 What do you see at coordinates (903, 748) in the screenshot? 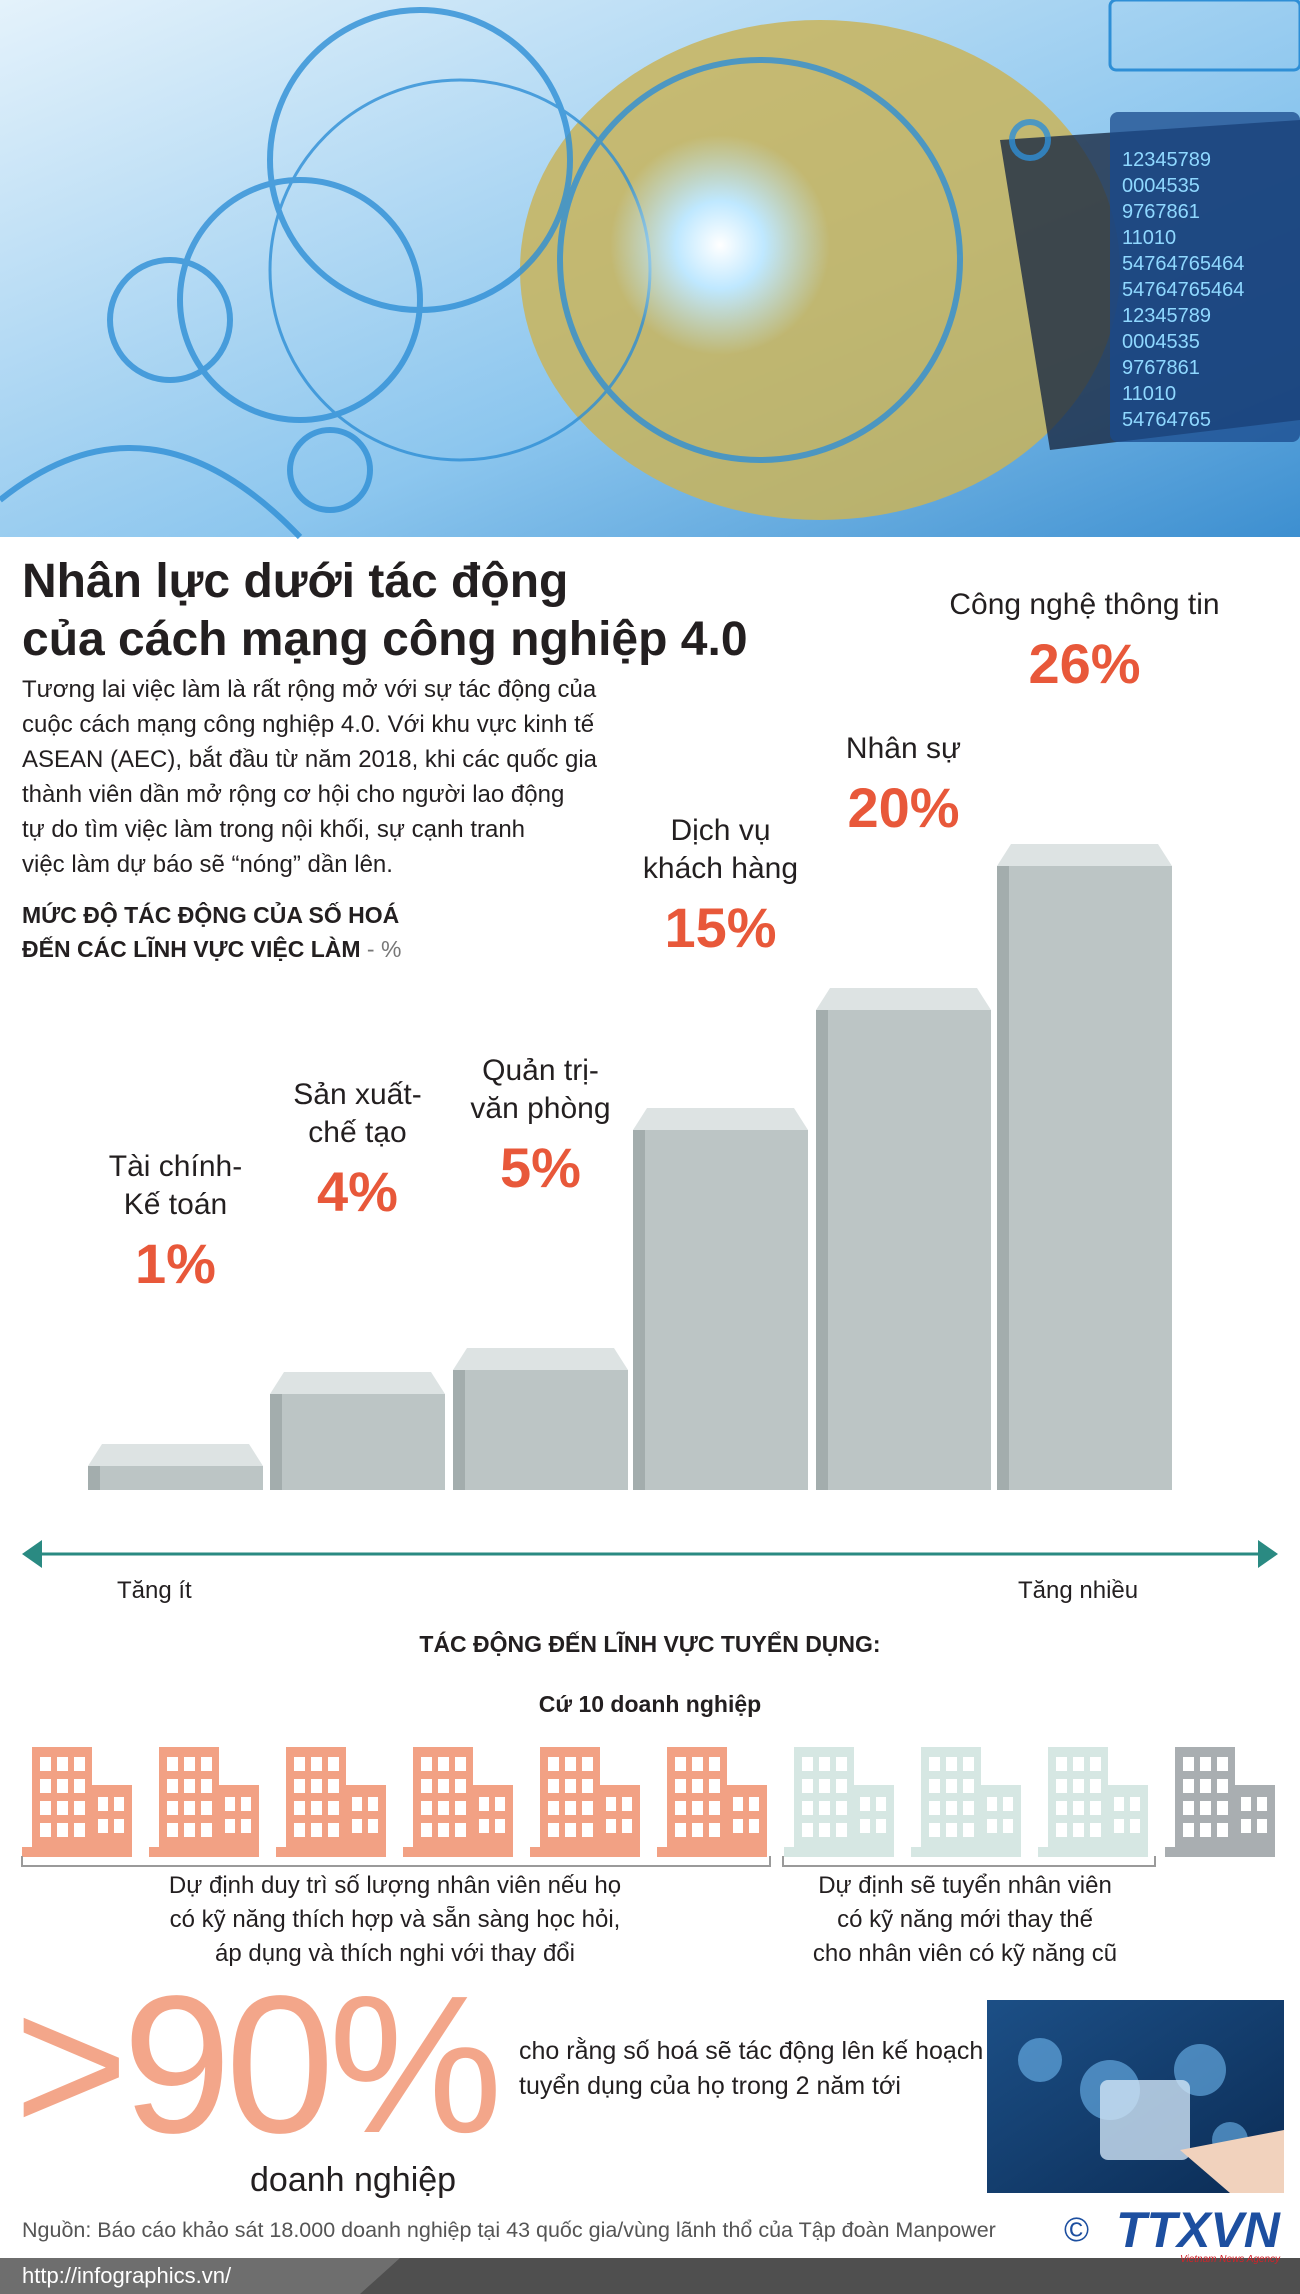
I see `category-label: Nhân sự` at bounding box center [903, 748].